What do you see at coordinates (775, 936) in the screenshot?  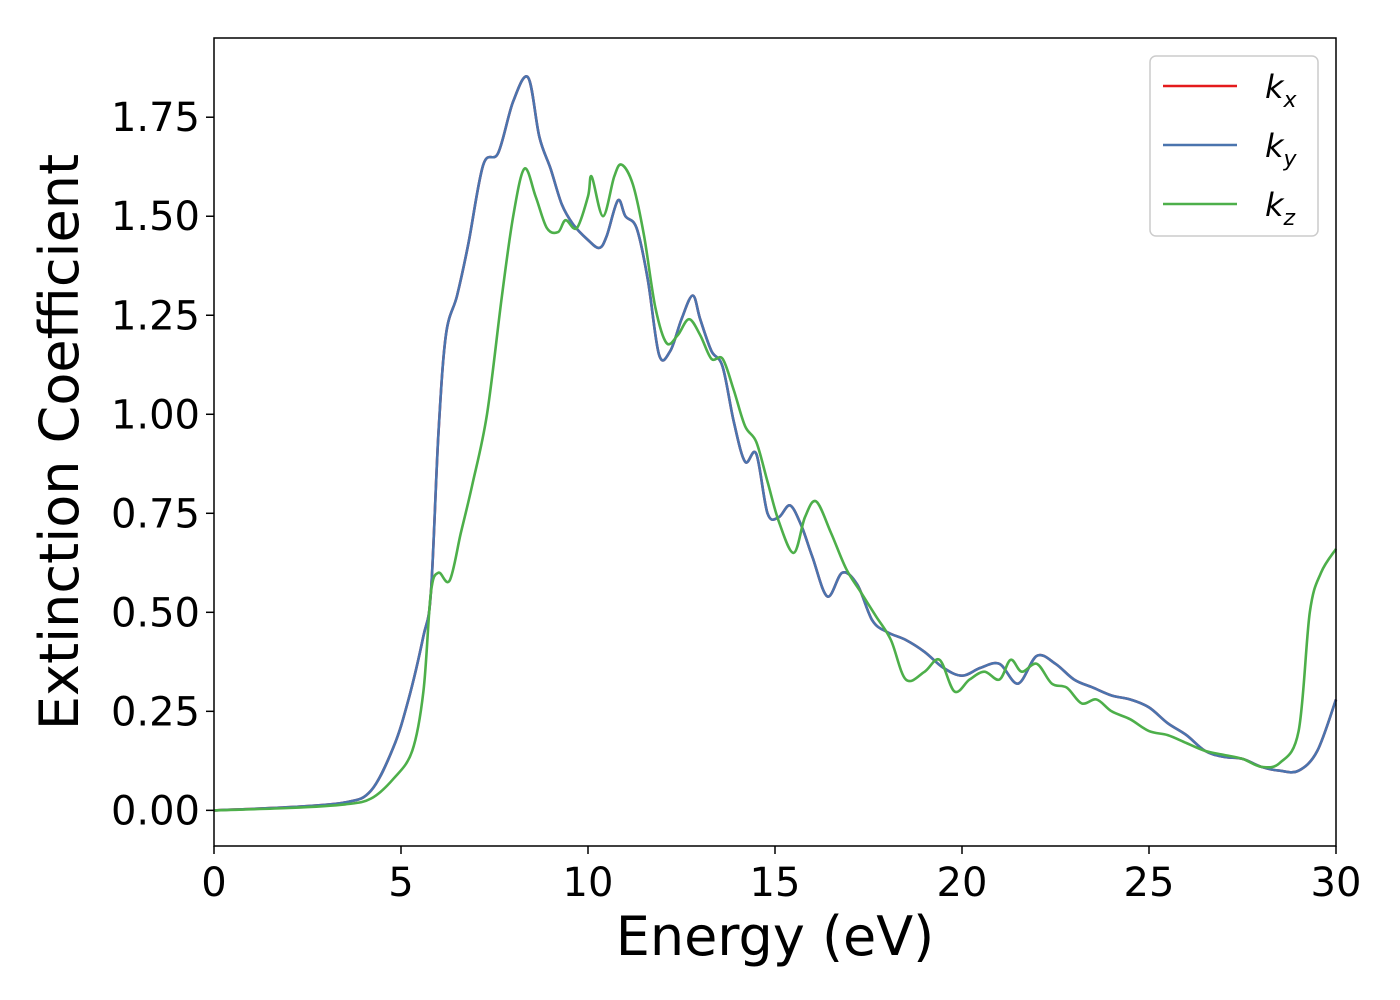 I see `x-axis-label: Energy (eV)` at bounding box center [775, 936].